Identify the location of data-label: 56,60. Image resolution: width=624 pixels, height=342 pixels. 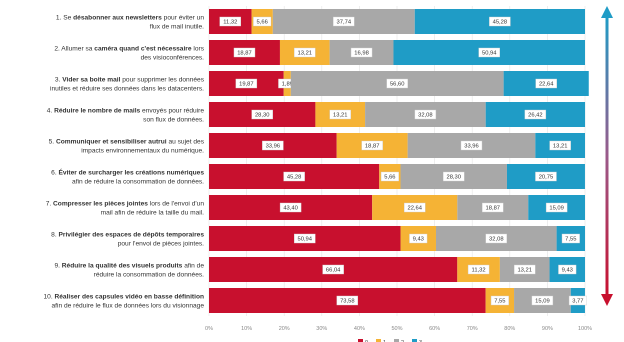
(397, 85).